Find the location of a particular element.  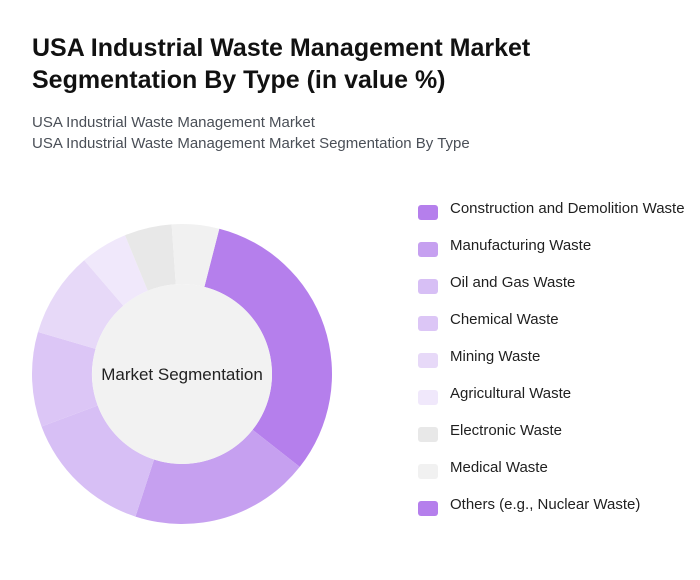

slice-mining-waste is located at coordinates (80, 304).